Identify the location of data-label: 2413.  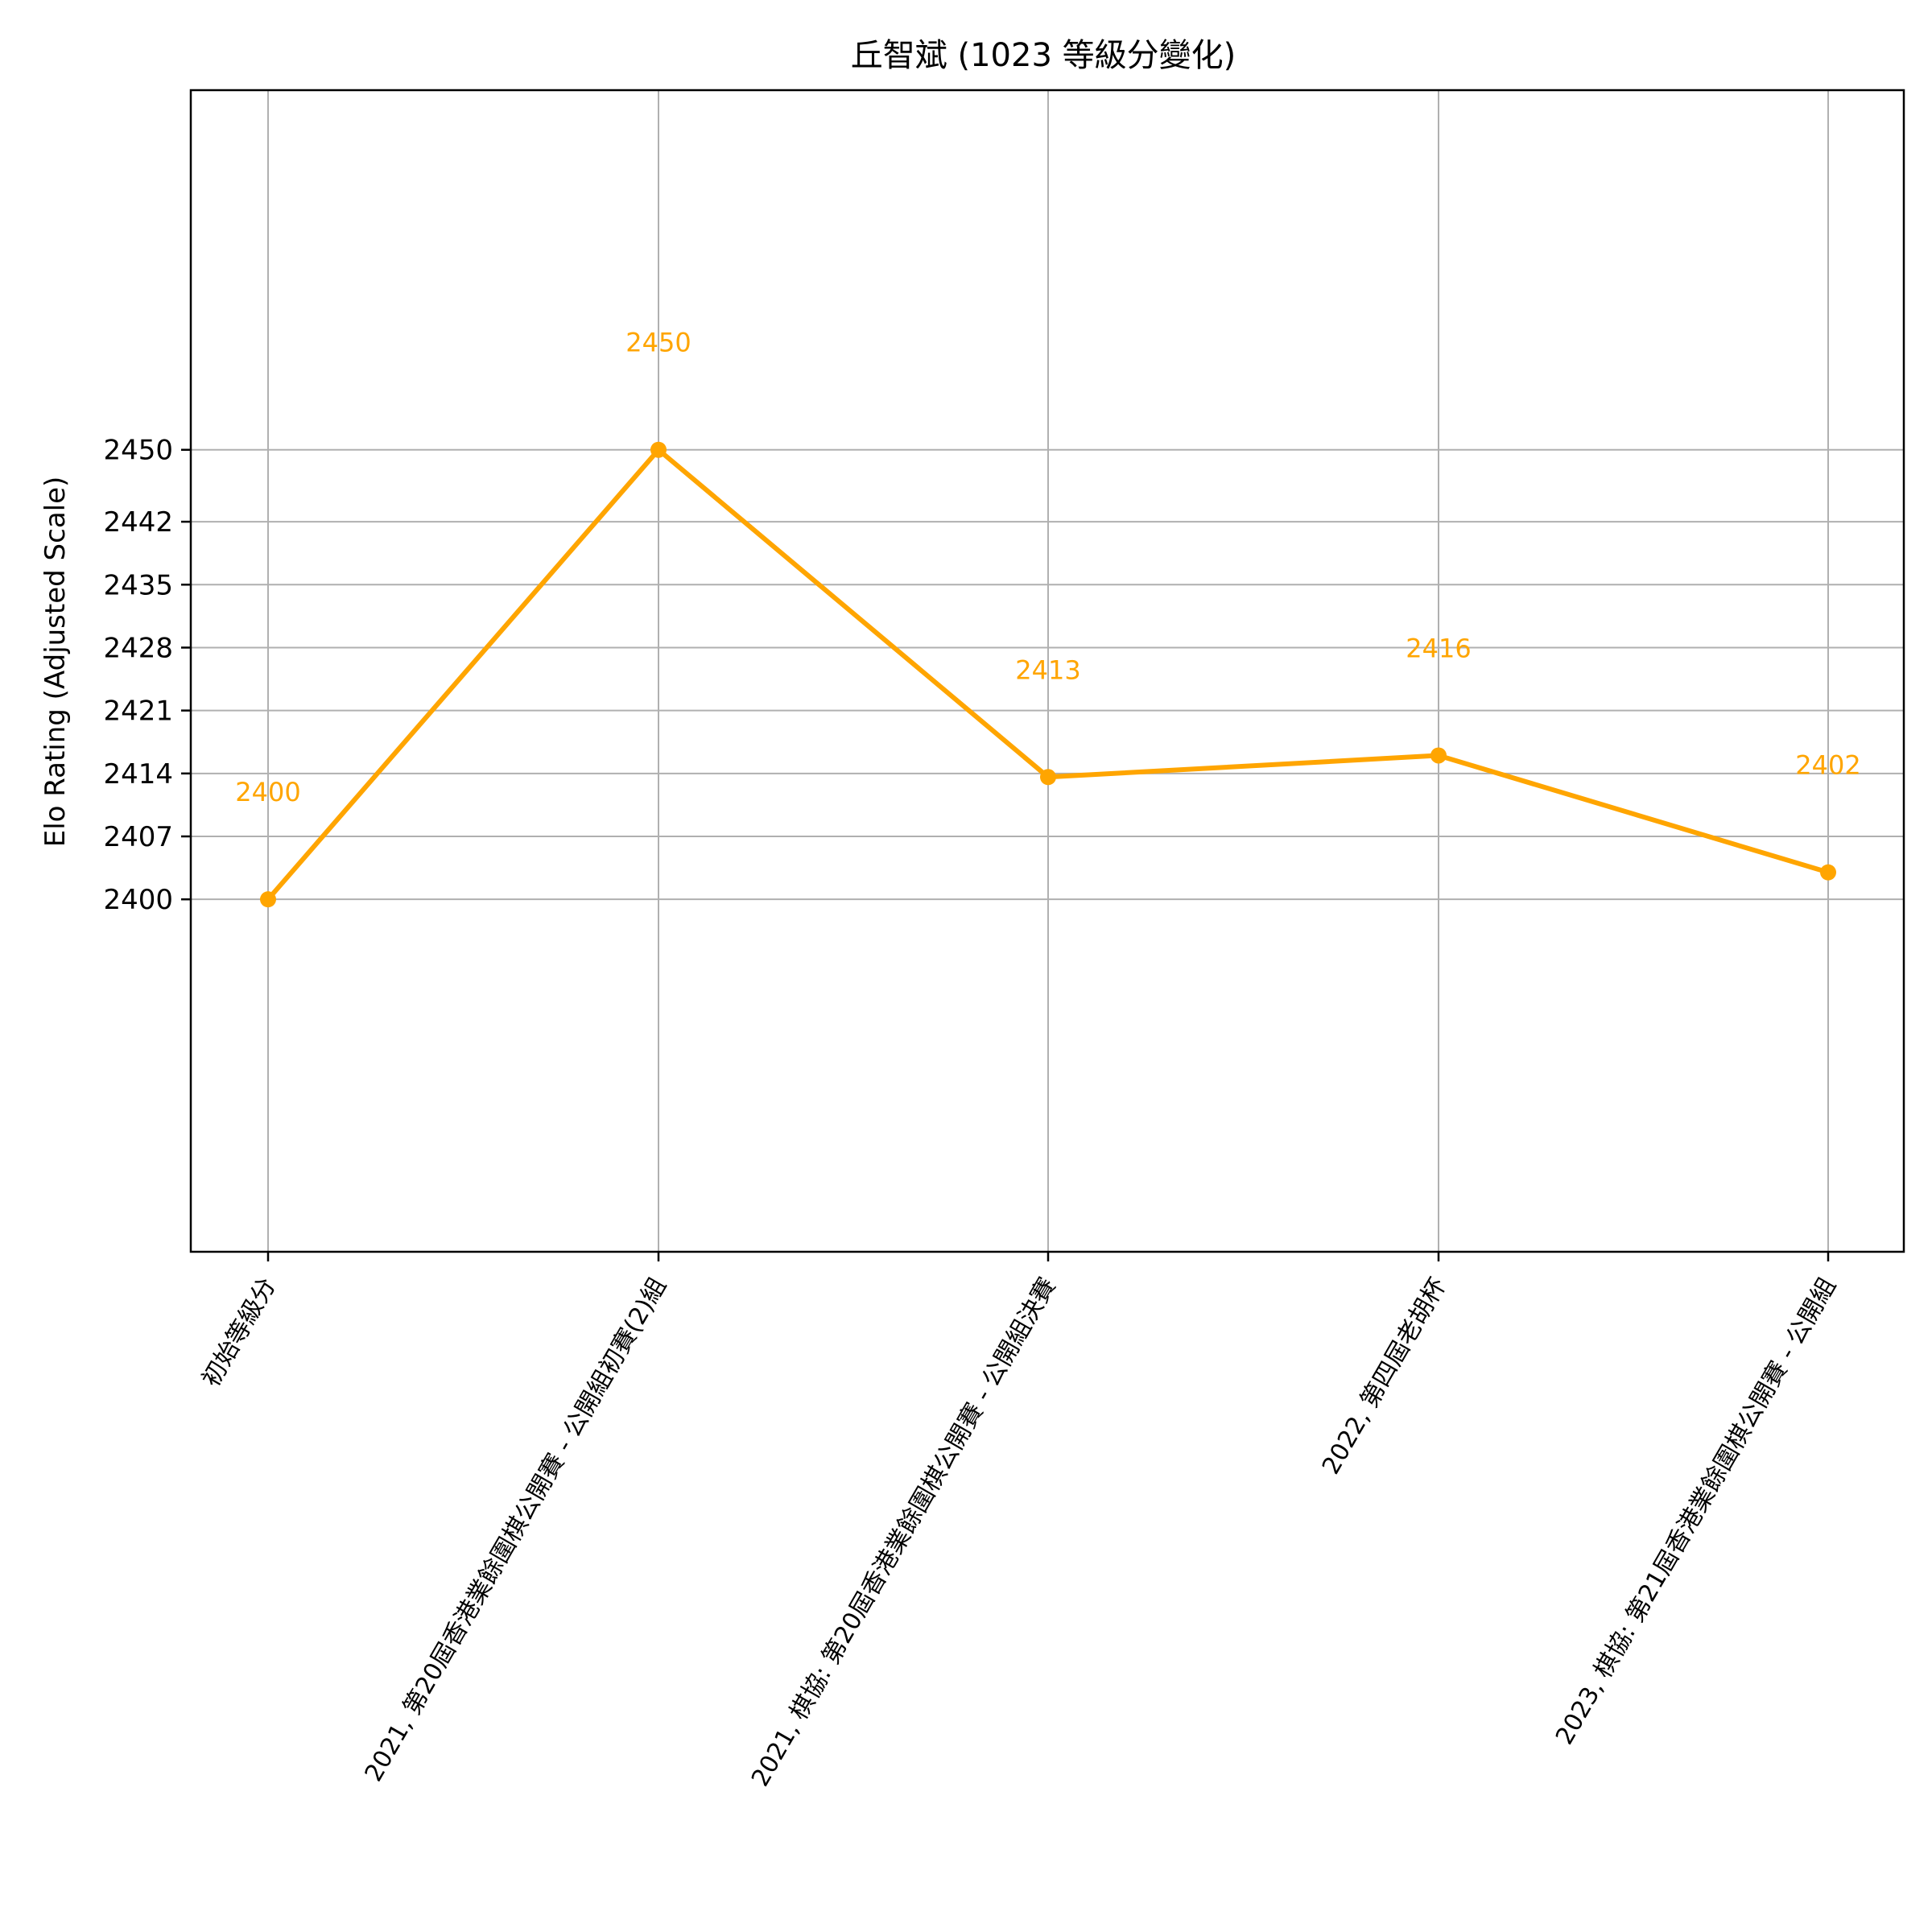
(1047, 669).